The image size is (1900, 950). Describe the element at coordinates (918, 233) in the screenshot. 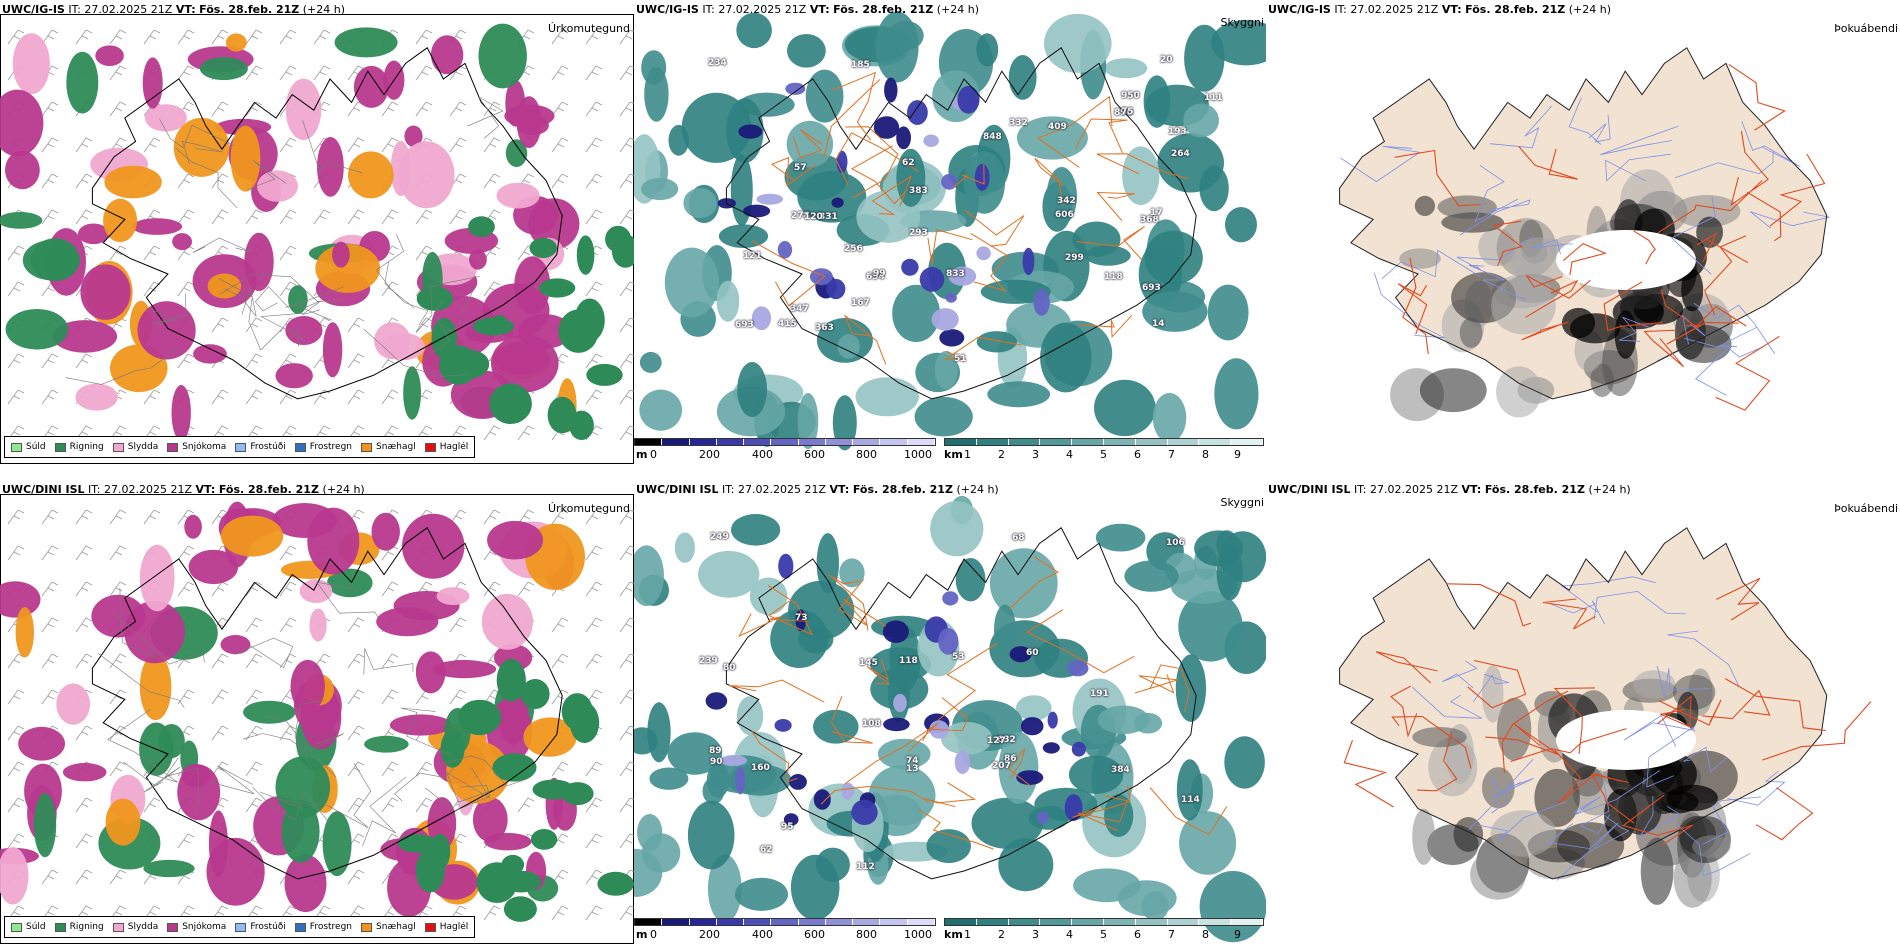

I see `visibility-marker: 293` at that location.